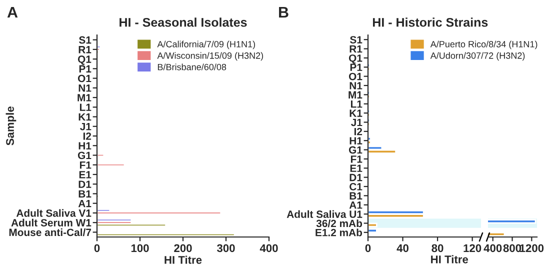 The width and height of the screenshot is (550, 272). What do you see at coordinates (356, 186) in the screenshot?
I see `y-tick-label: C1` at bounding box center [356, 186].